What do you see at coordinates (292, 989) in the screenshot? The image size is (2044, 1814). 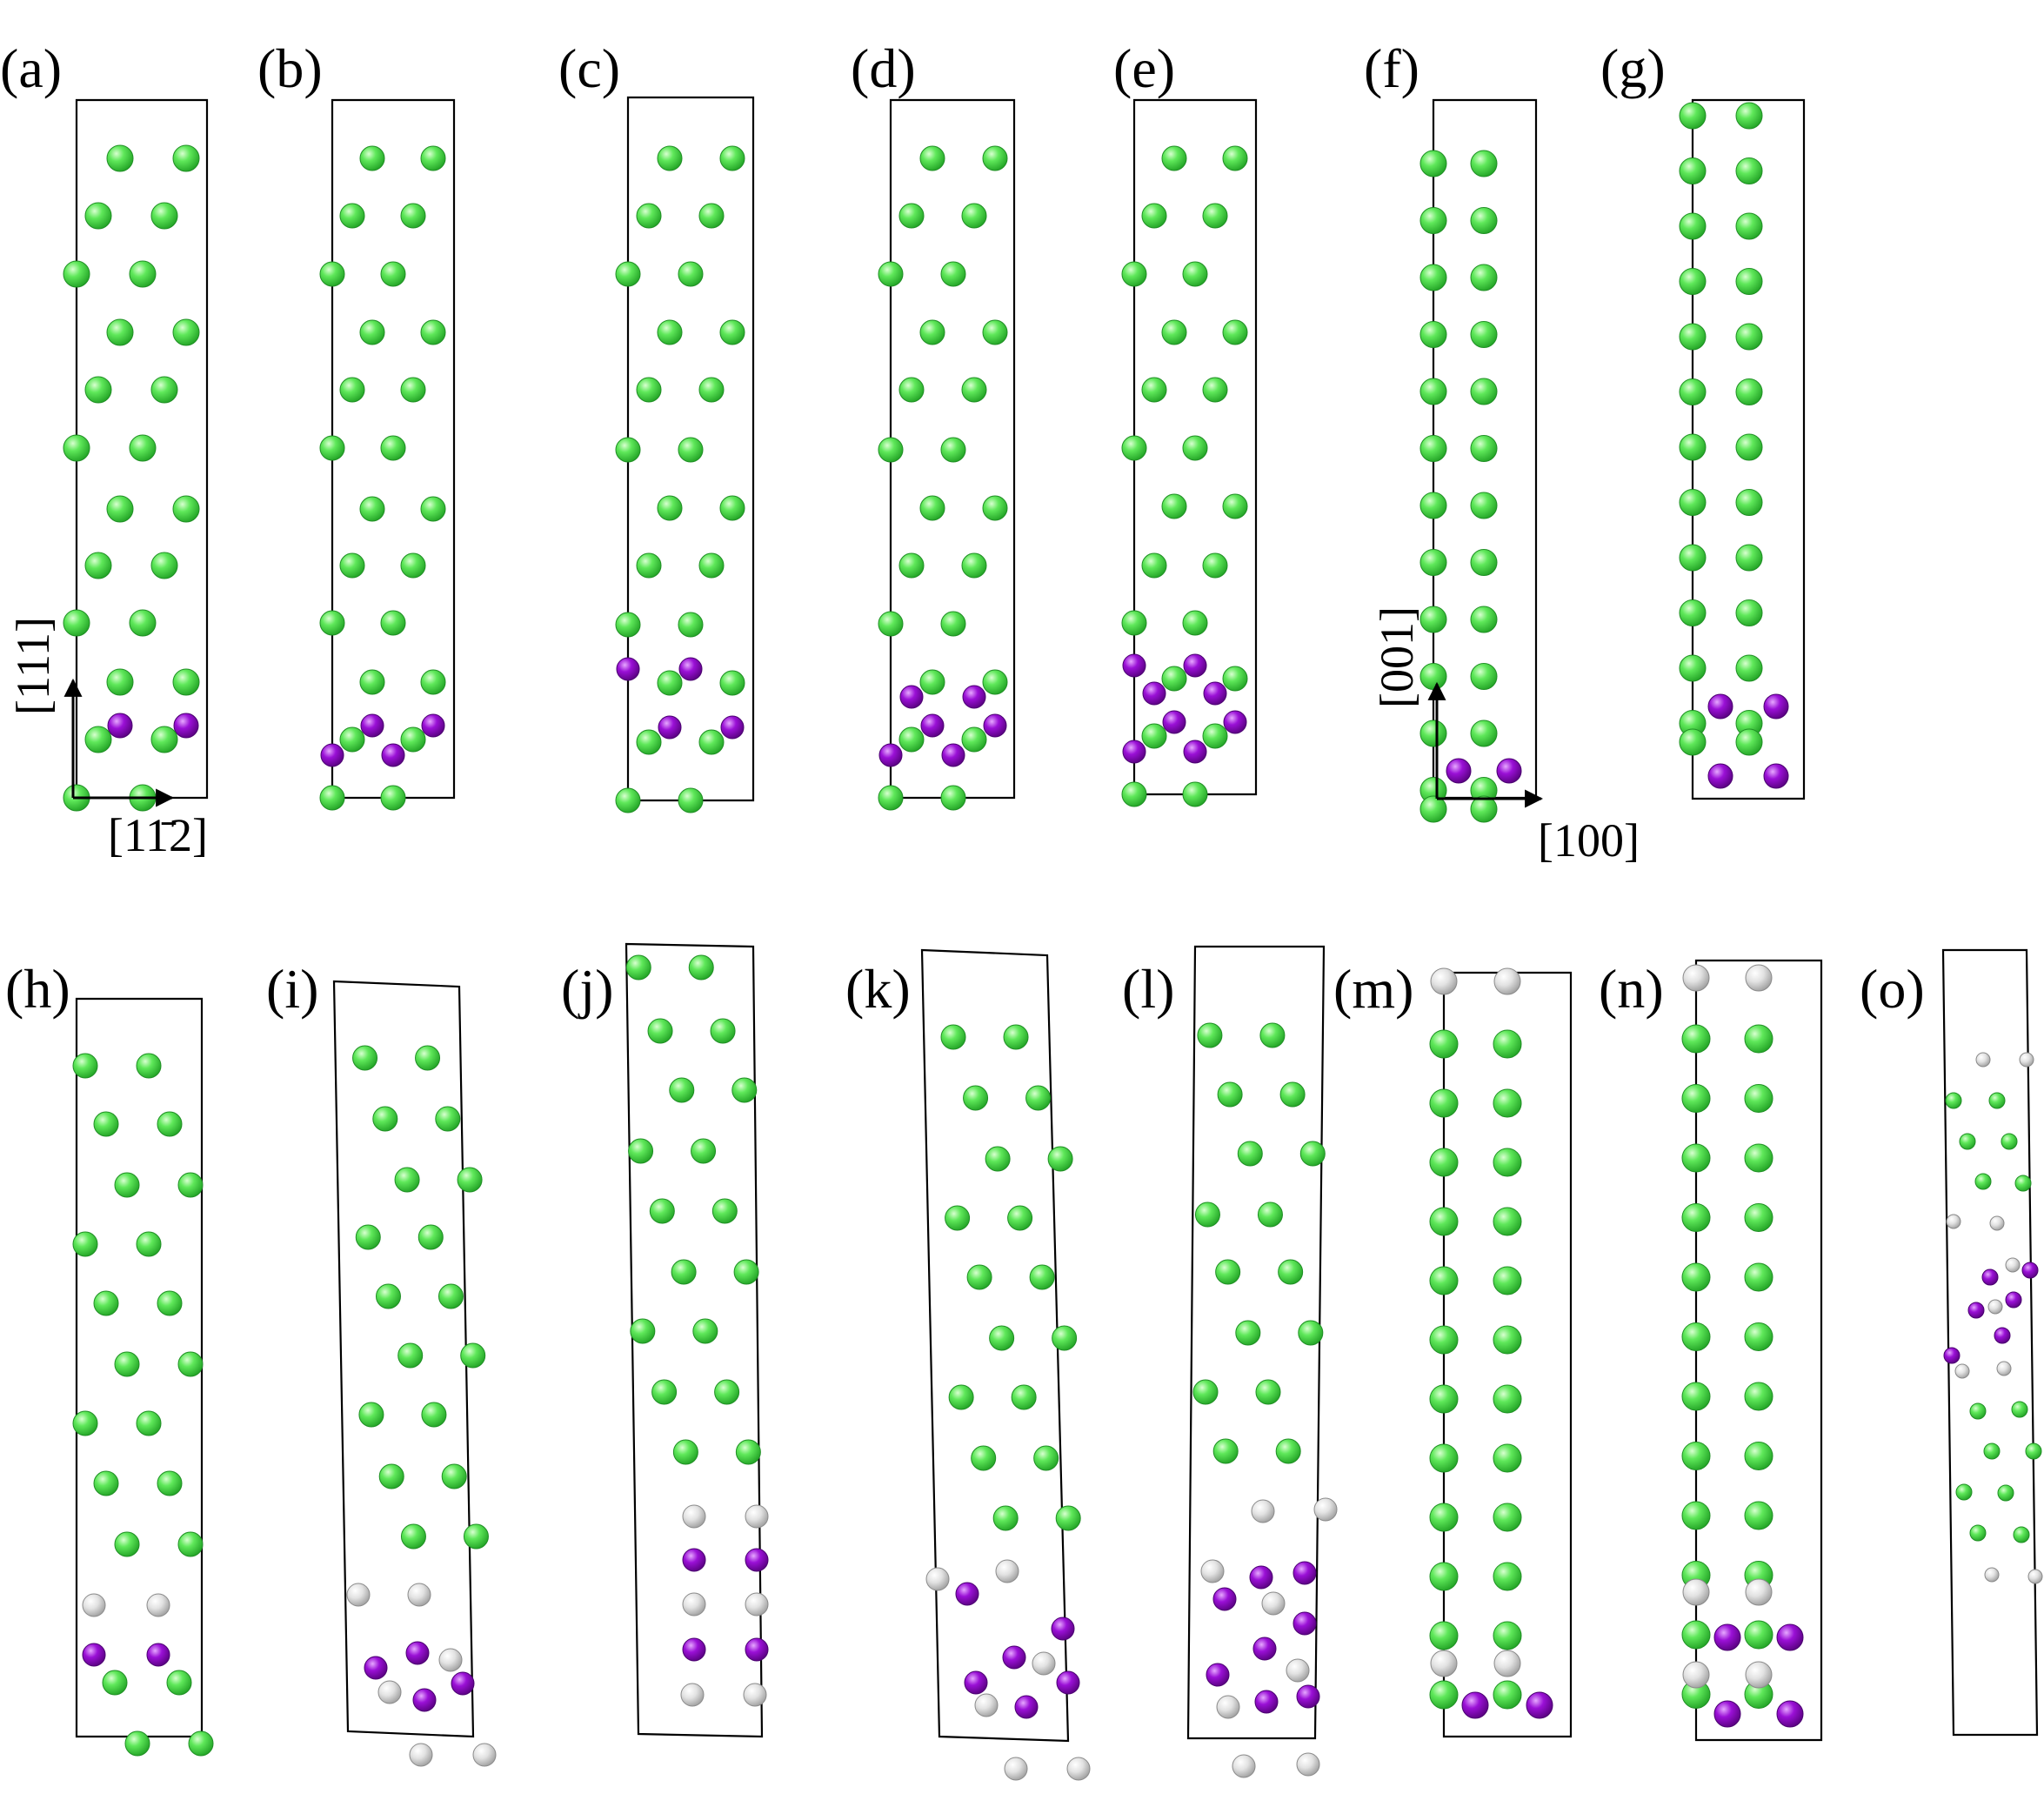 I see `panel-label-i: (i)` at bounding box center [292, 989].